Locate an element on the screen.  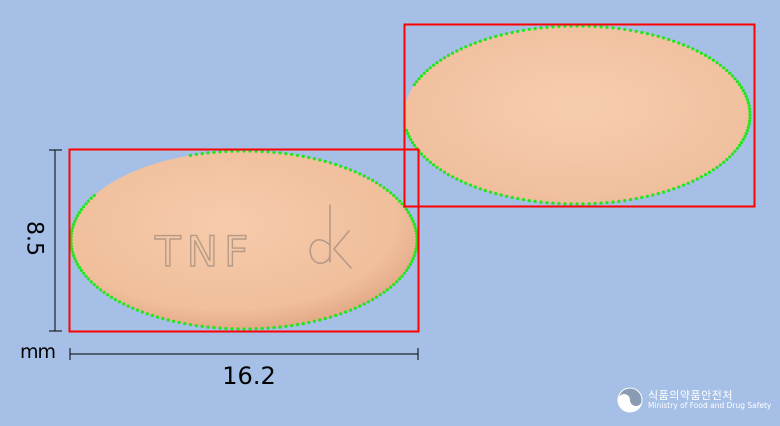
width-dimension-line is located at coordinates (244, 354).